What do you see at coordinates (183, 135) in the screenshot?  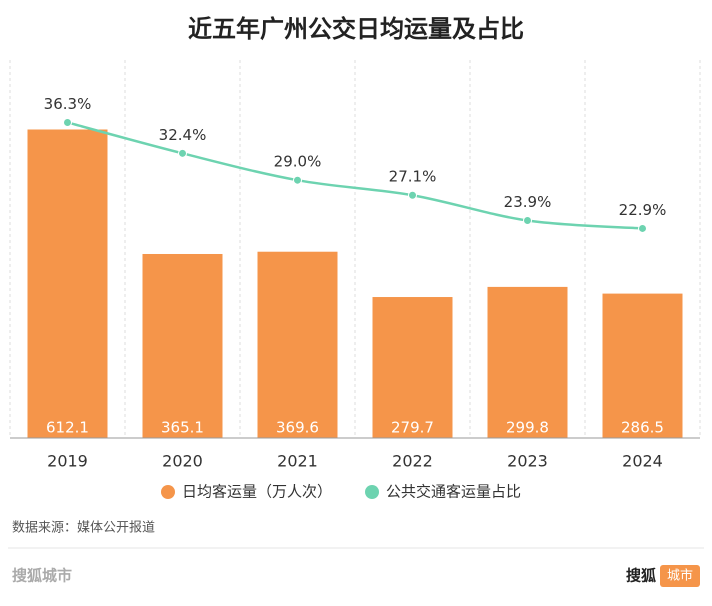 I see `line-value-label: 32.4%` at bounding box center [183, 135].